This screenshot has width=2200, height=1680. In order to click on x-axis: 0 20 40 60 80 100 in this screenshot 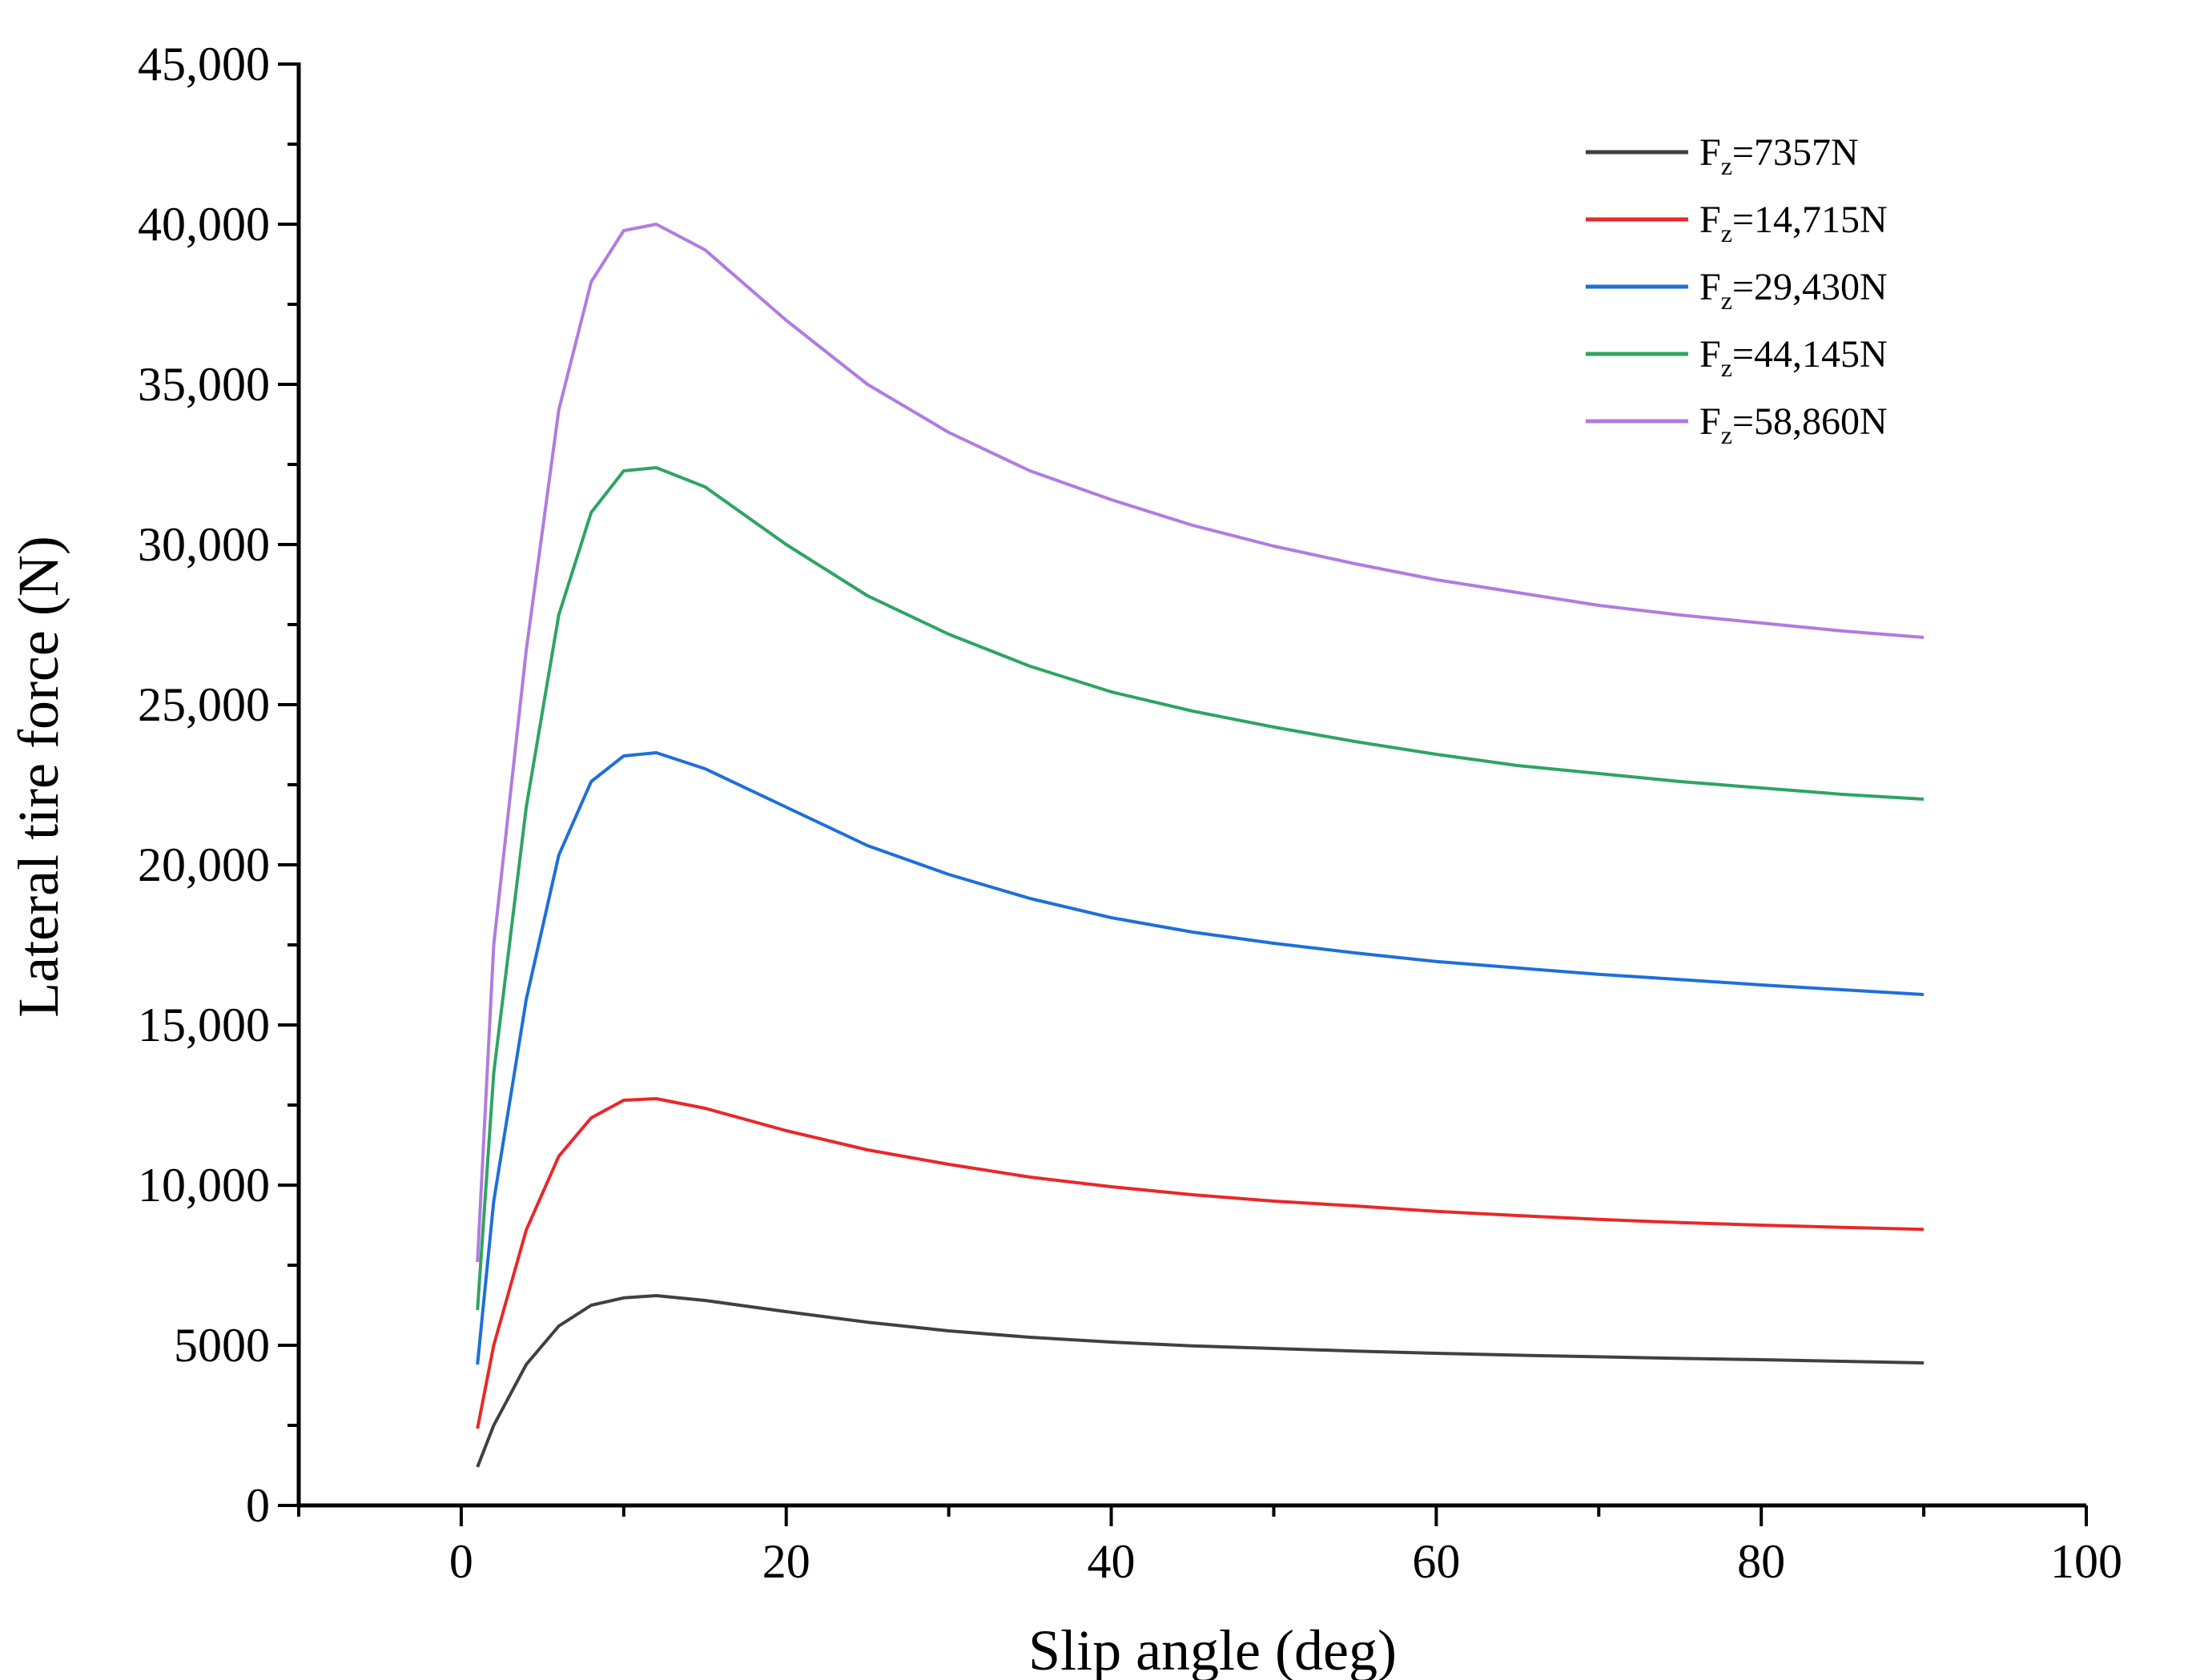, I will do `click(1209, 1545)`.